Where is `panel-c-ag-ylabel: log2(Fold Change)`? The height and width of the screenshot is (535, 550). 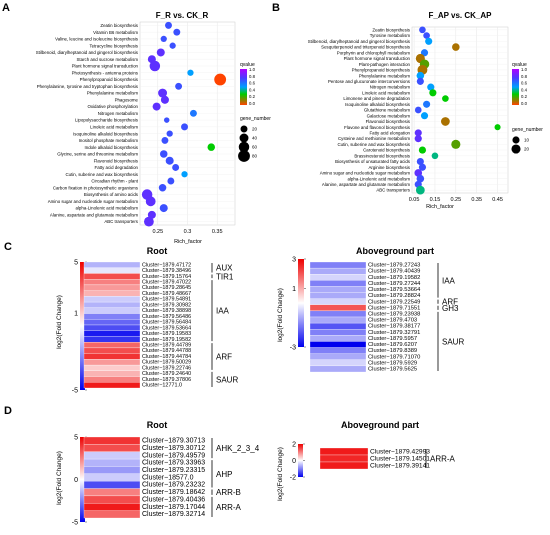
panel-c-ag-ylabel: log2(Fold Change) is located at coordinates (280, 315).